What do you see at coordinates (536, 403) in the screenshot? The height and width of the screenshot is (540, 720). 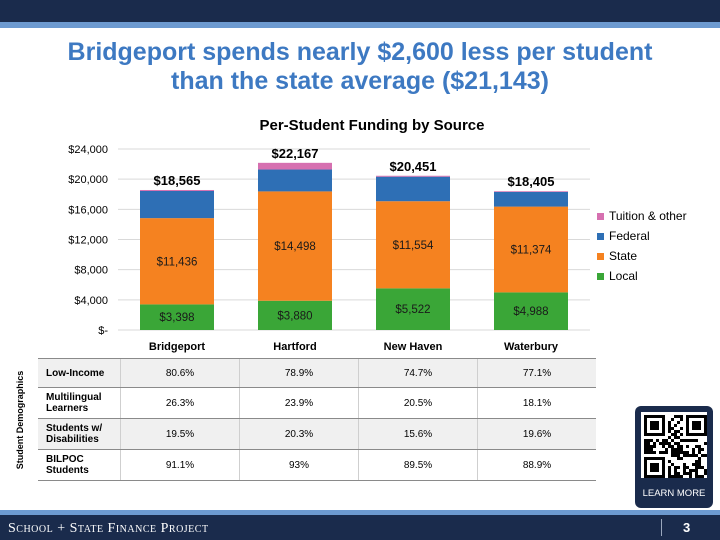 I see `table-cell: 18.1%` at bounding box center [536, 403].